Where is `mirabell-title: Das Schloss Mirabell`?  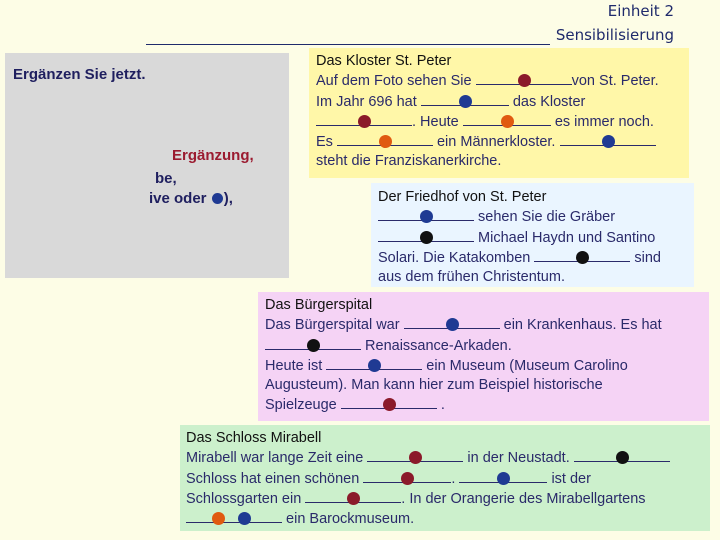
mirabell-title: Das Schloss Mirabell is located at coordinates (254, 438).